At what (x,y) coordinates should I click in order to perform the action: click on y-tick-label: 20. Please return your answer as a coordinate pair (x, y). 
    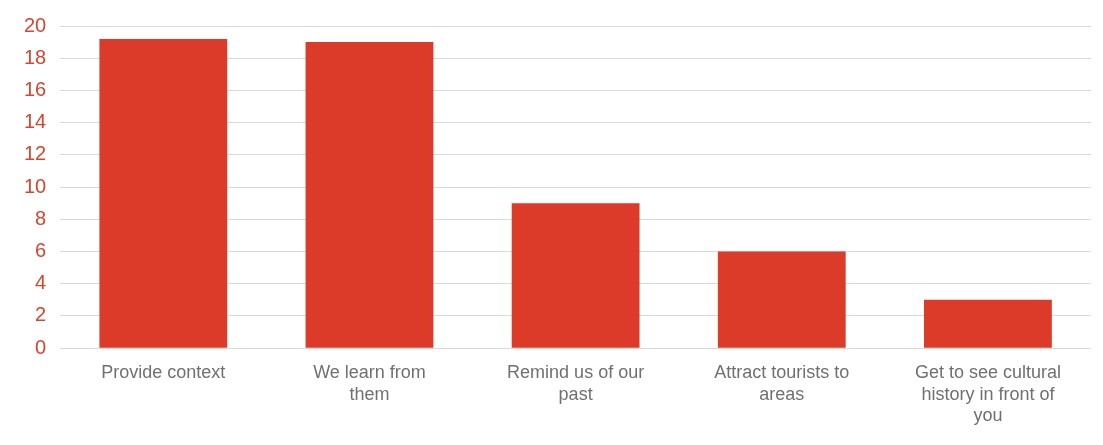
    Looking at the image, I should click on (35, 24).